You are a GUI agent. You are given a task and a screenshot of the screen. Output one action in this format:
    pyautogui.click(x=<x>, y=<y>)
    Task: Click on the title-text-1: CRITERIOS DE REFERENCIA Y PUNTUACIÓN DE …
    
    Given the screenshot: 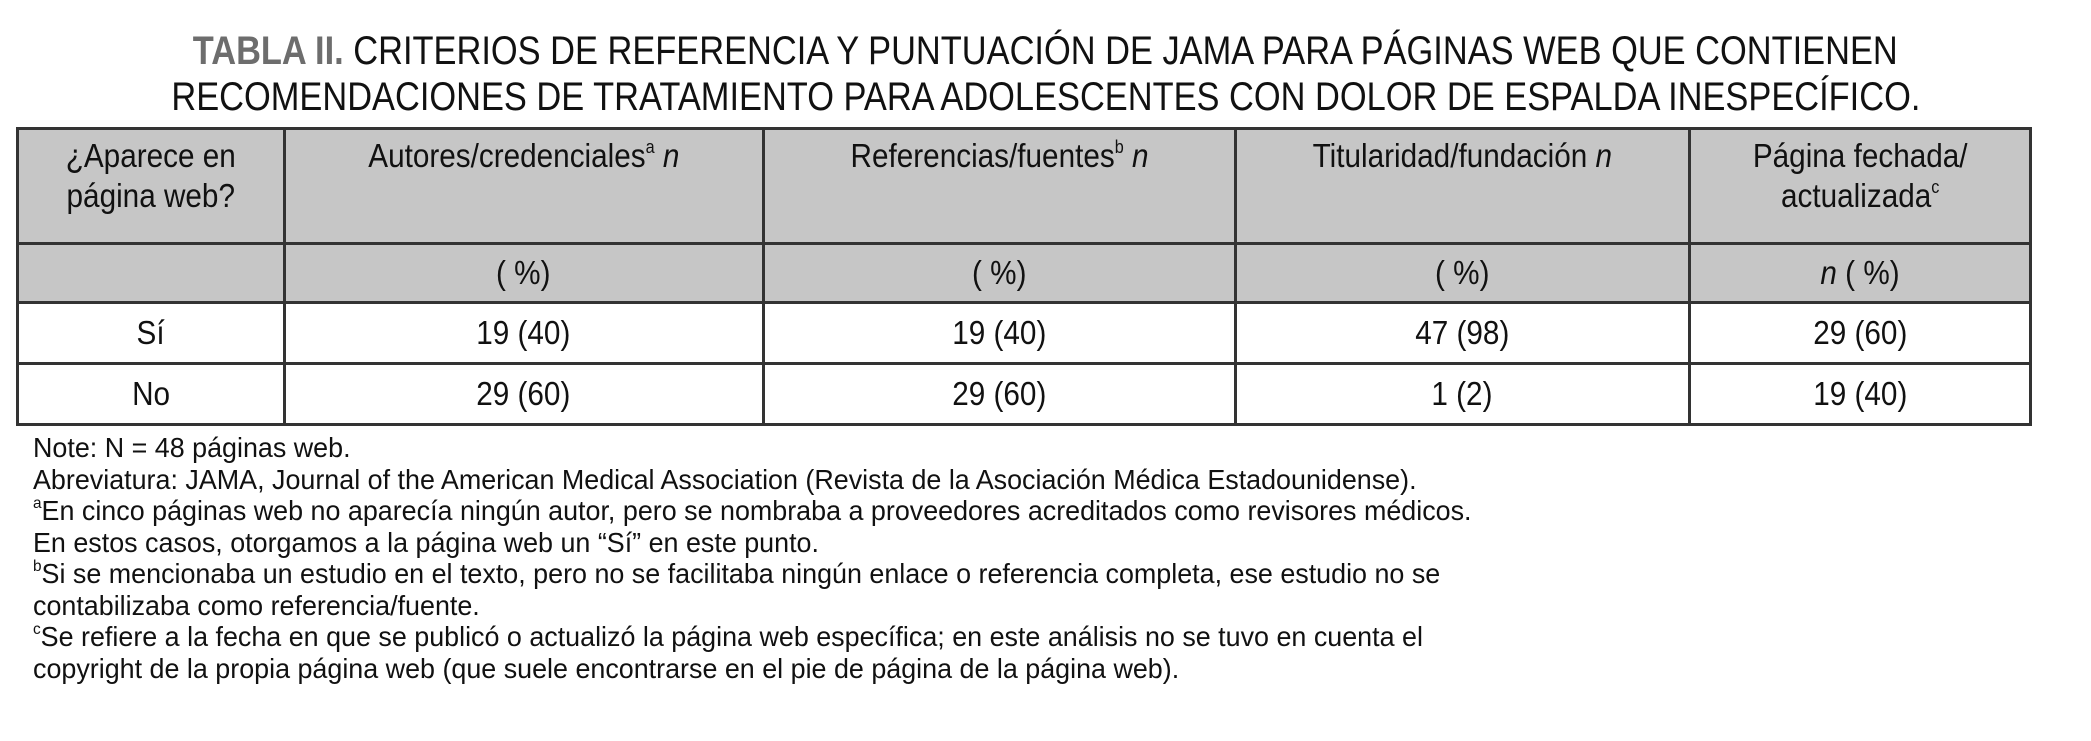 What is the action you would take?
    pyautogui.click(x=1125, y=51)
    